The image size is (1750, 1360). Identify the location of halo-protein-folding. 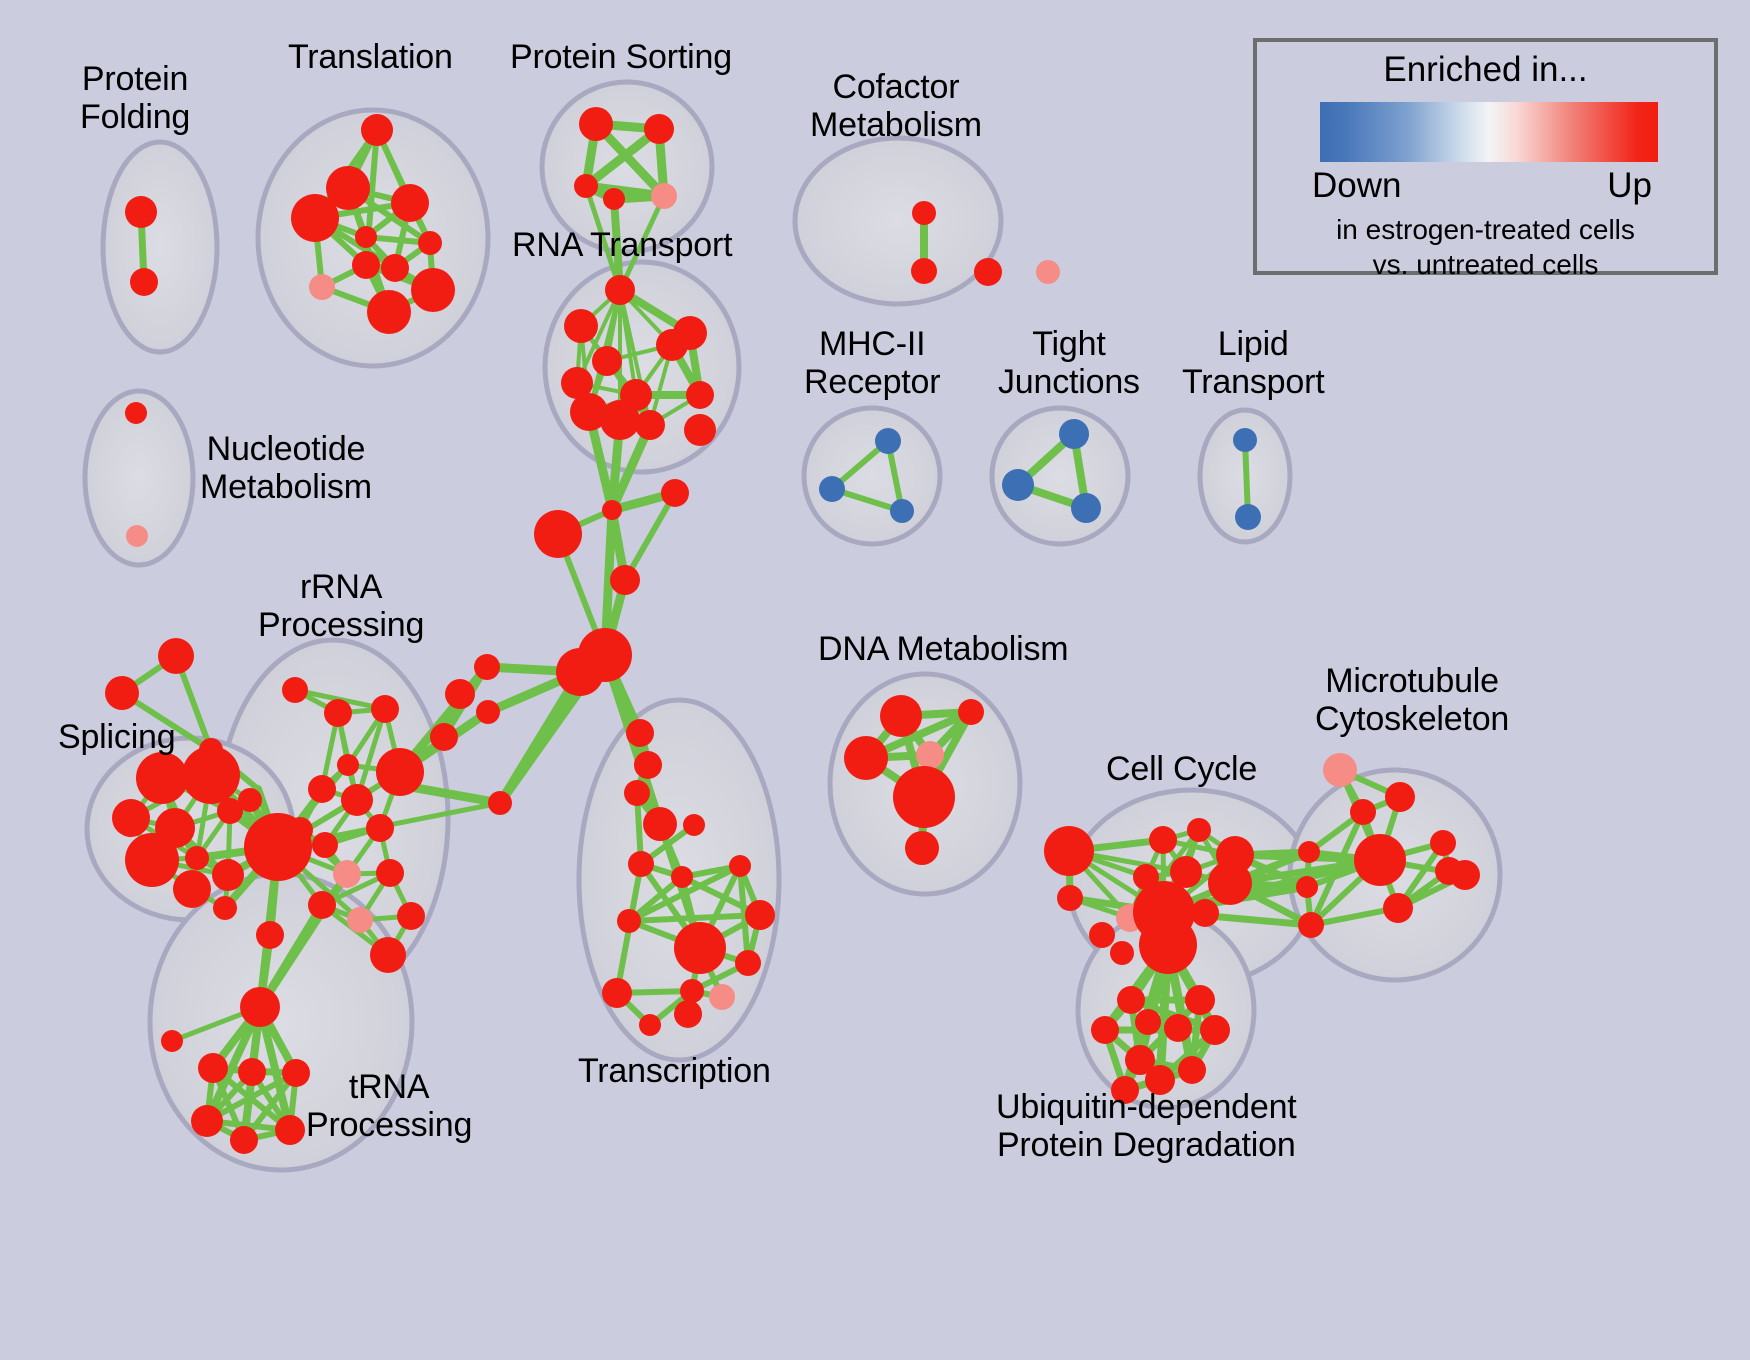
(160, 247).